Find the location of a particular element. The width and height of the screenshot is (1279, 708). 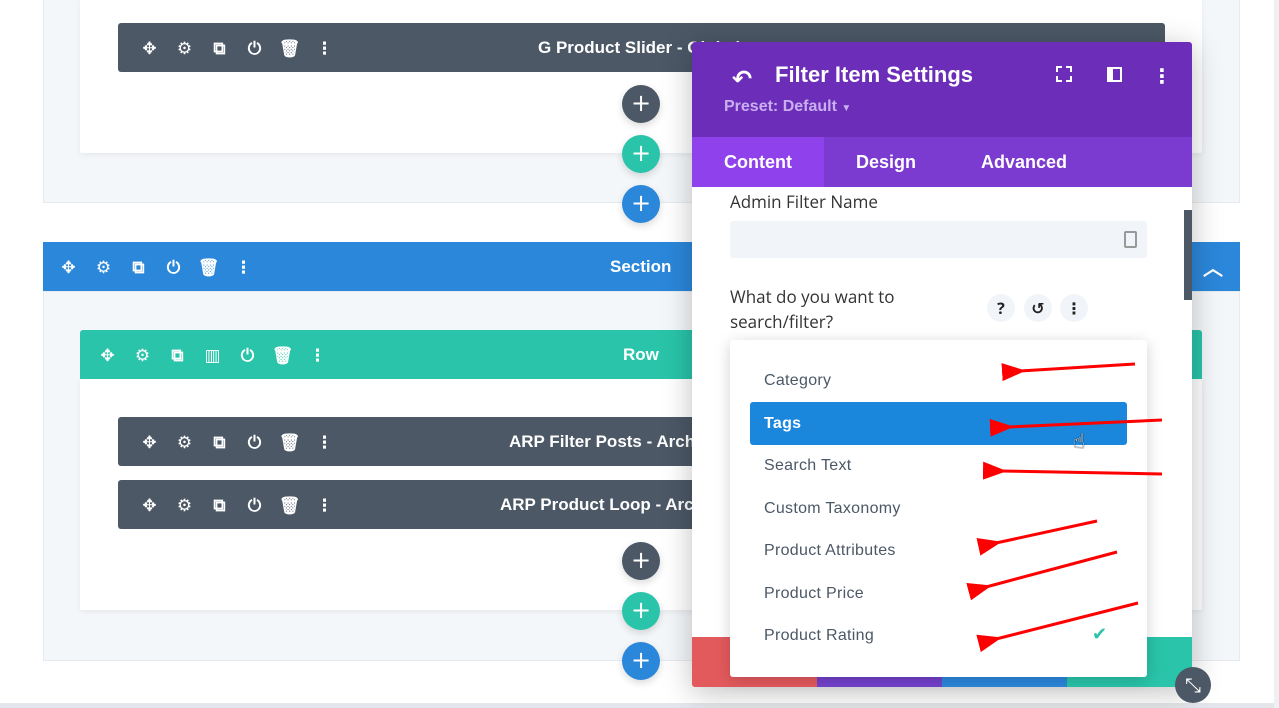

hand-cursor-icon: ☝ is located at coordinates (1079, 440).